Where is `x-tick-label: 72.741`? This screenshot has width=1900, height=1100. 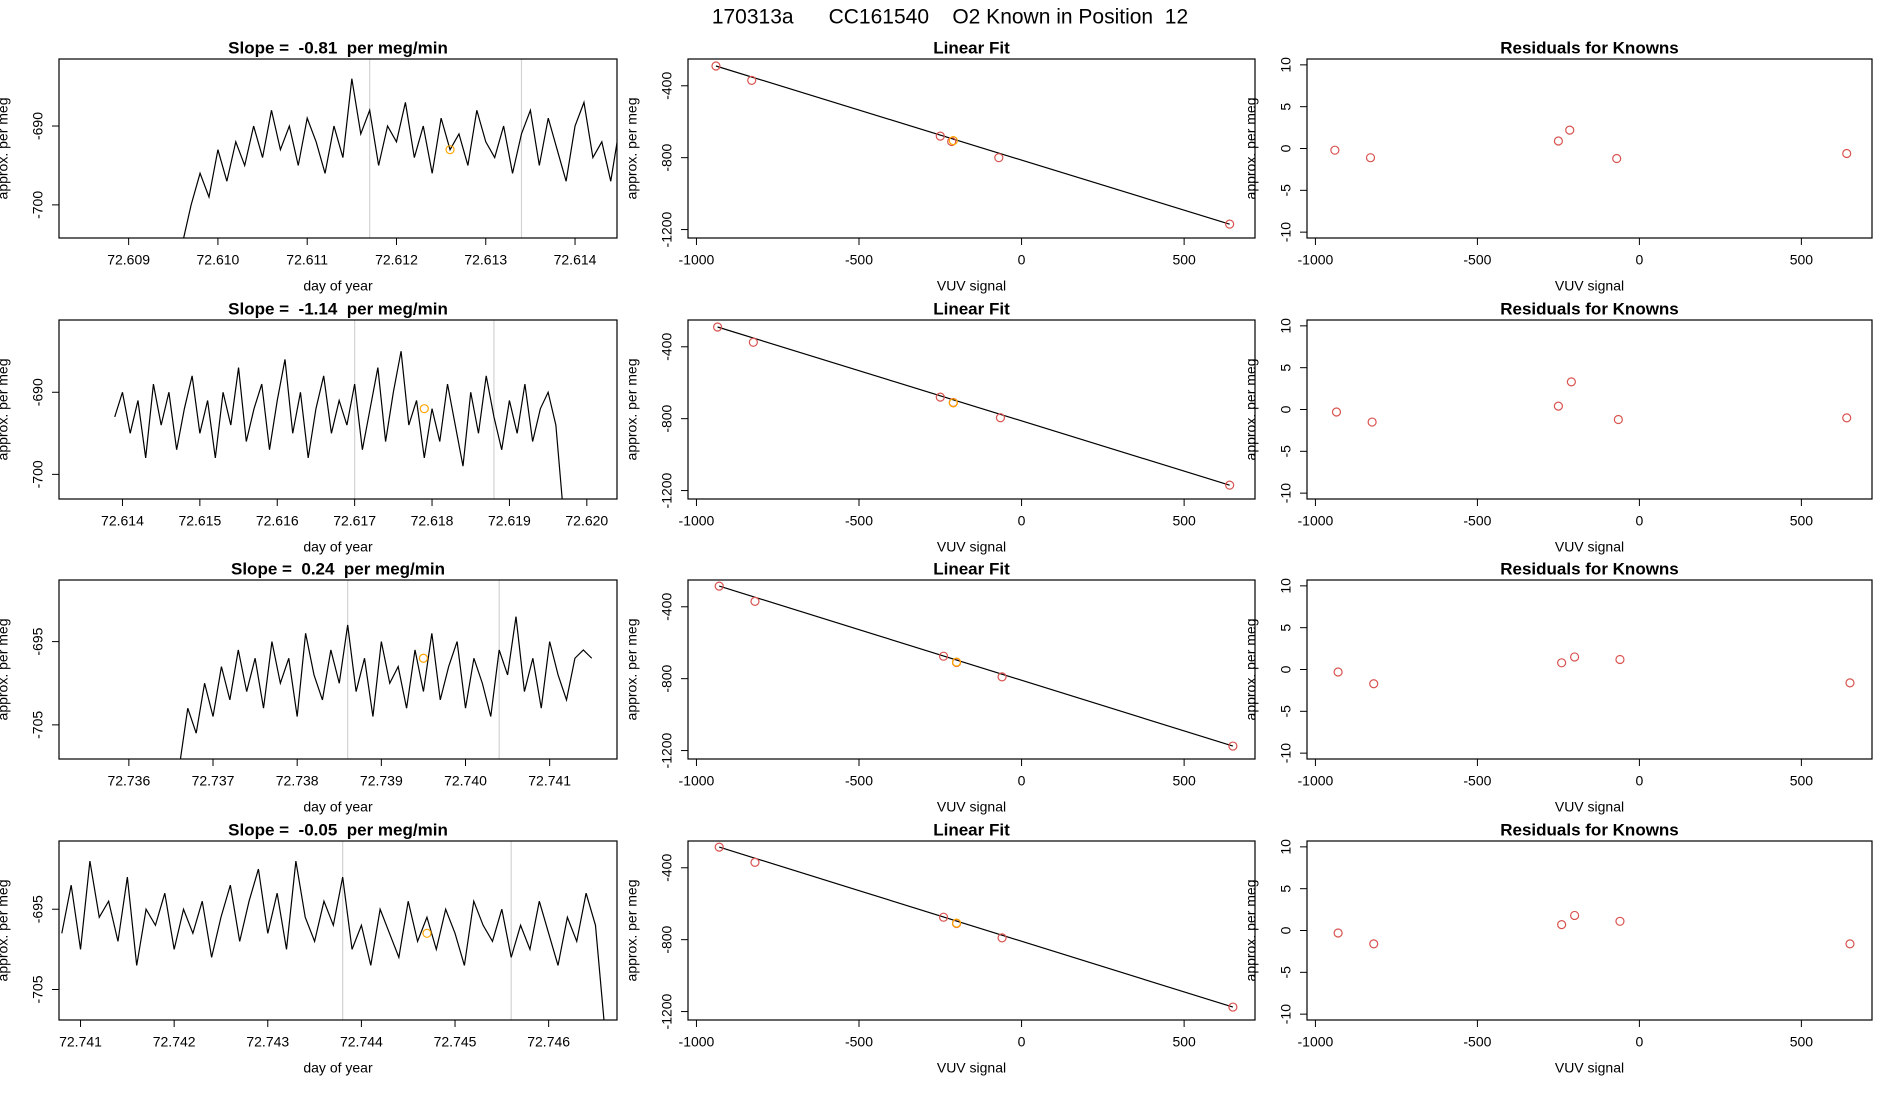 x-tick-label: 72.741 is located at coordinates (549, 781).